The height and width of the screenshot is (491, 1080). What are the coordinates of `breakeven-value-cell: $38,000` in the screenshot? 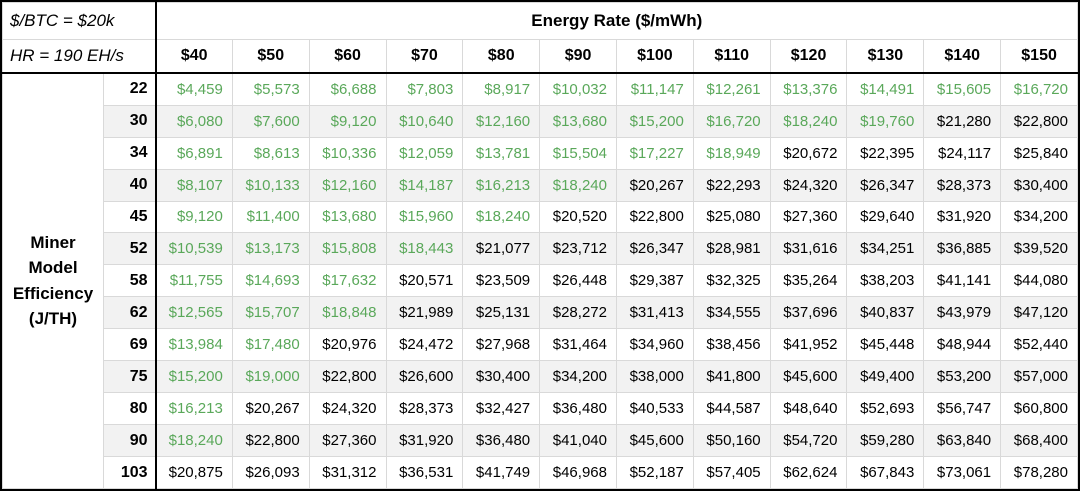 It's located at (654, 377).